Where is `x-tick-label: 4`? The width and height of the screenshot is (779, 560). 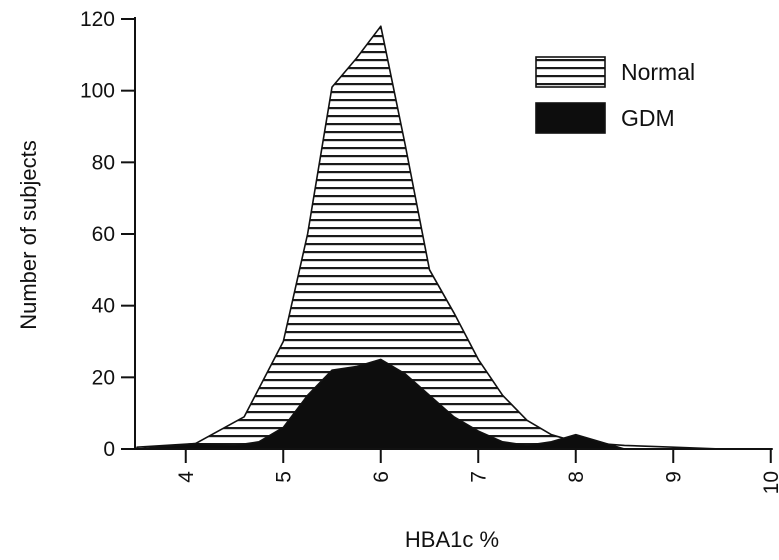
x-tick-label: 4 is located at coordinates (186, 477).